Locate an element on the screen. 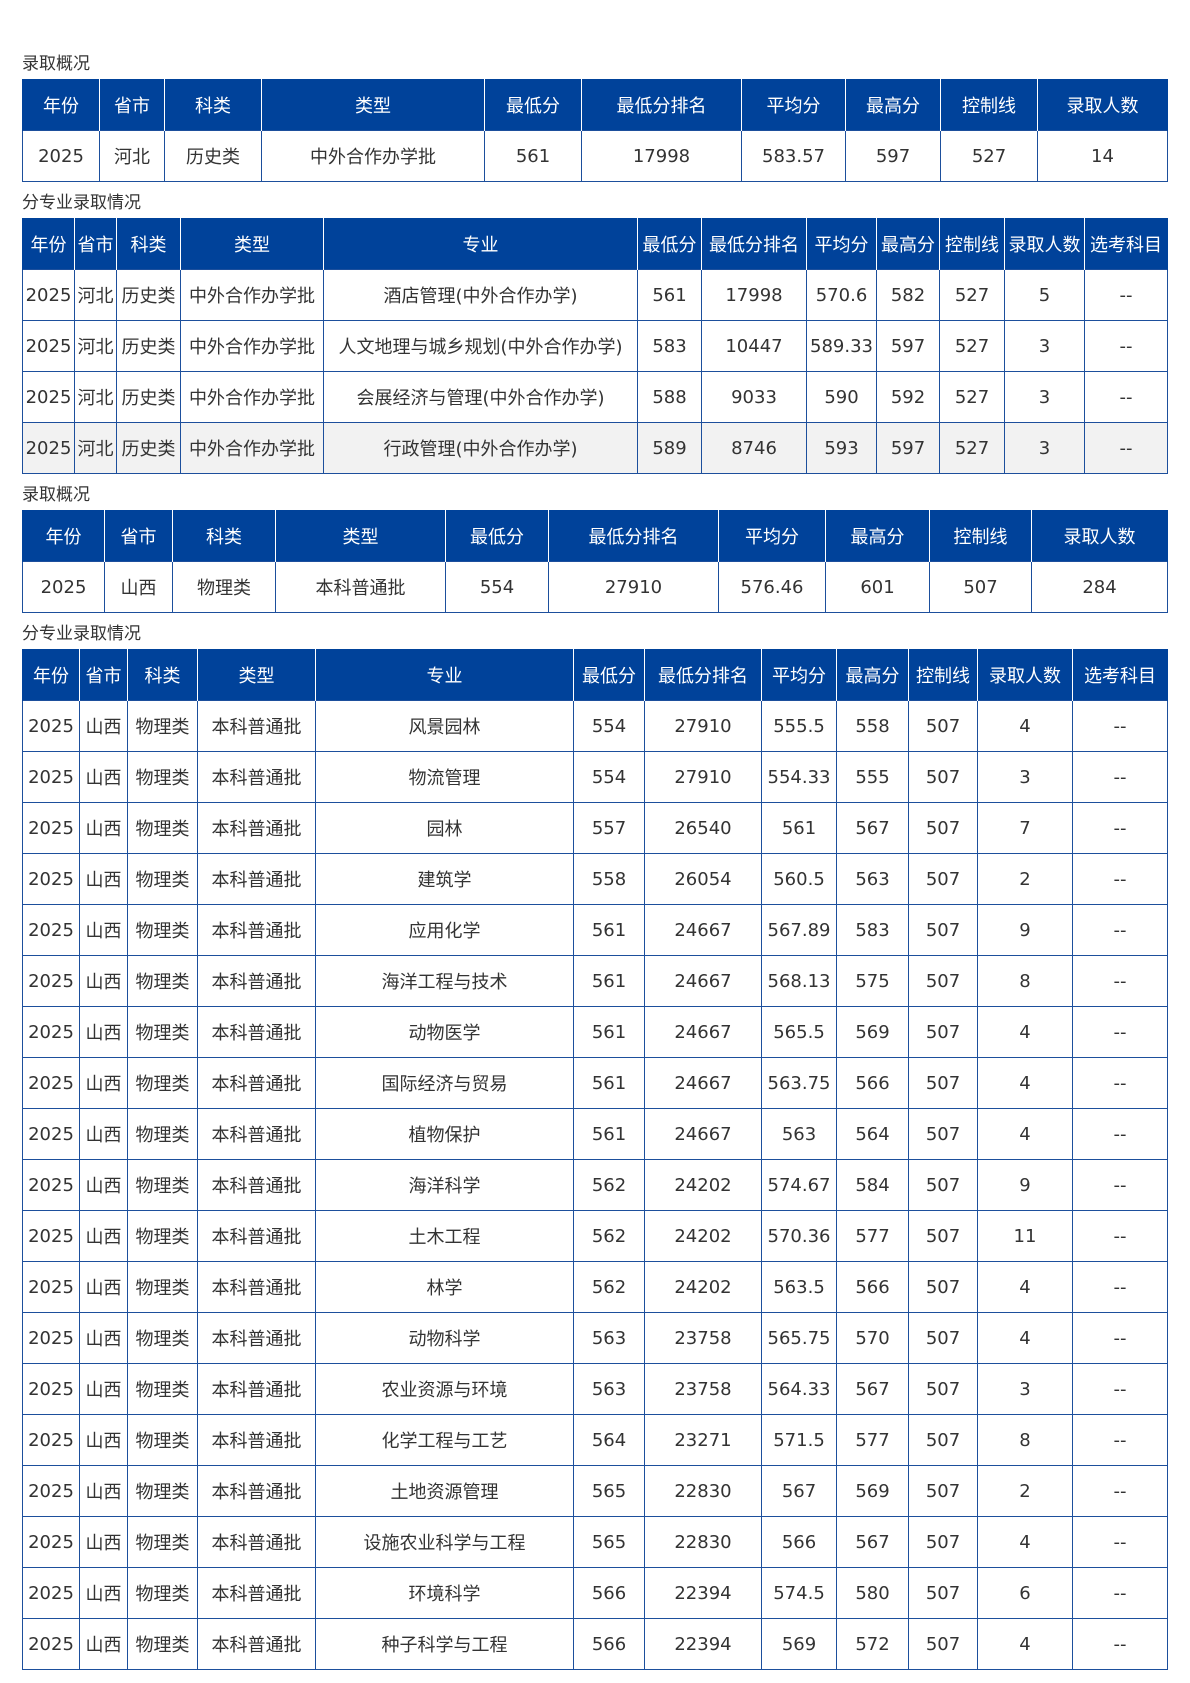 The height and width of the screenshot is (1683, 1190). table-cell: 会展经济与管理(中外合作办学) is located at coordinates (480, 397).